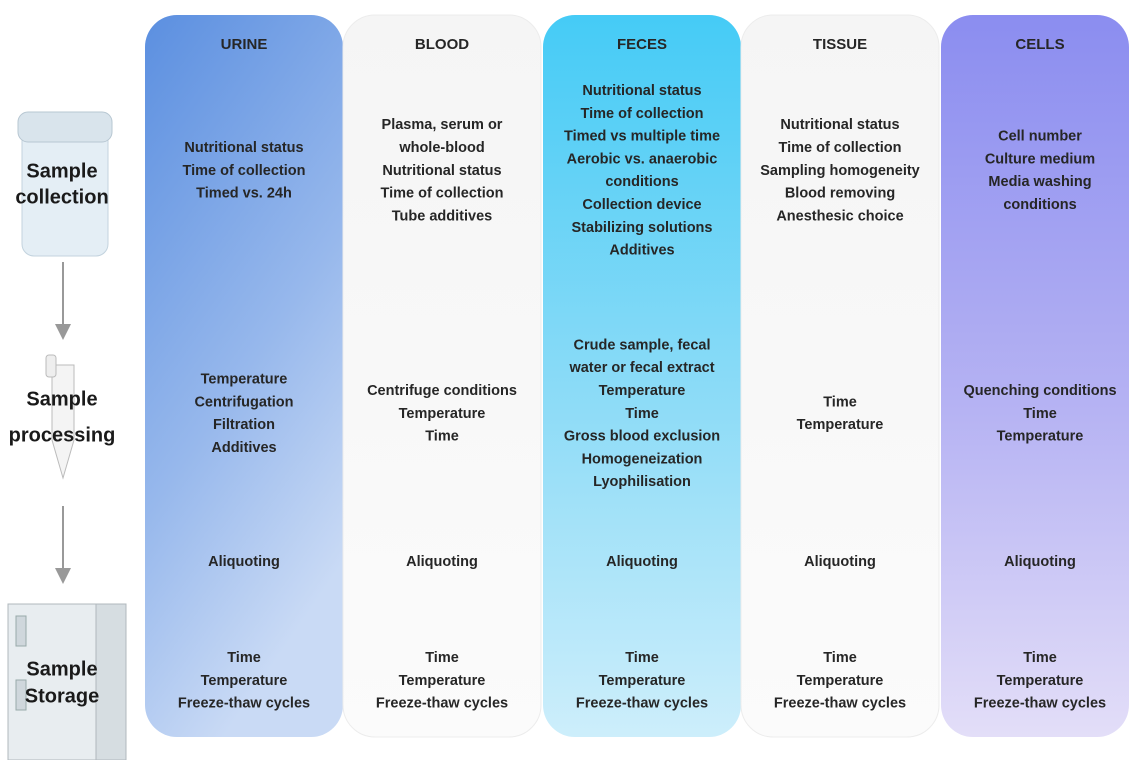  I want to click on cell-text: whole-blood, so click(441, 148).